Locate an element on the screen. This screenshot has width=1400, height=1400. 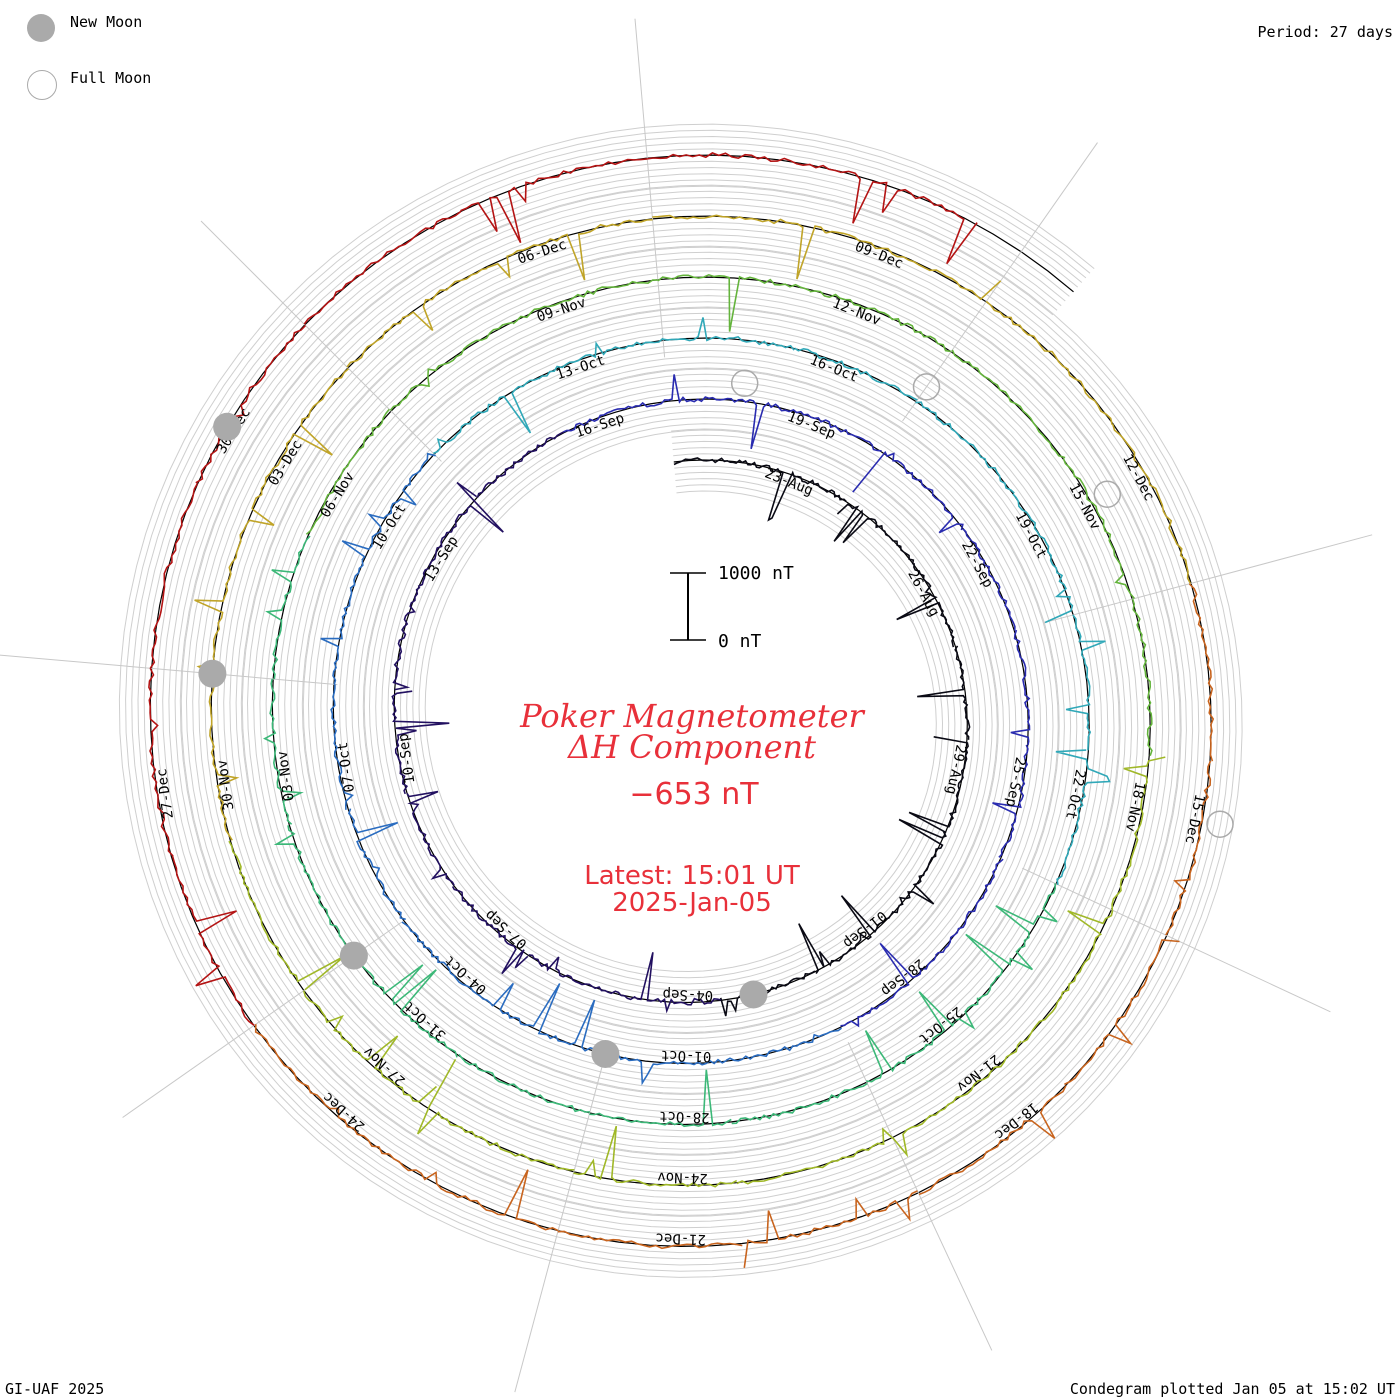
date-label: 15-Dec is located at coordinates (1195, 819).